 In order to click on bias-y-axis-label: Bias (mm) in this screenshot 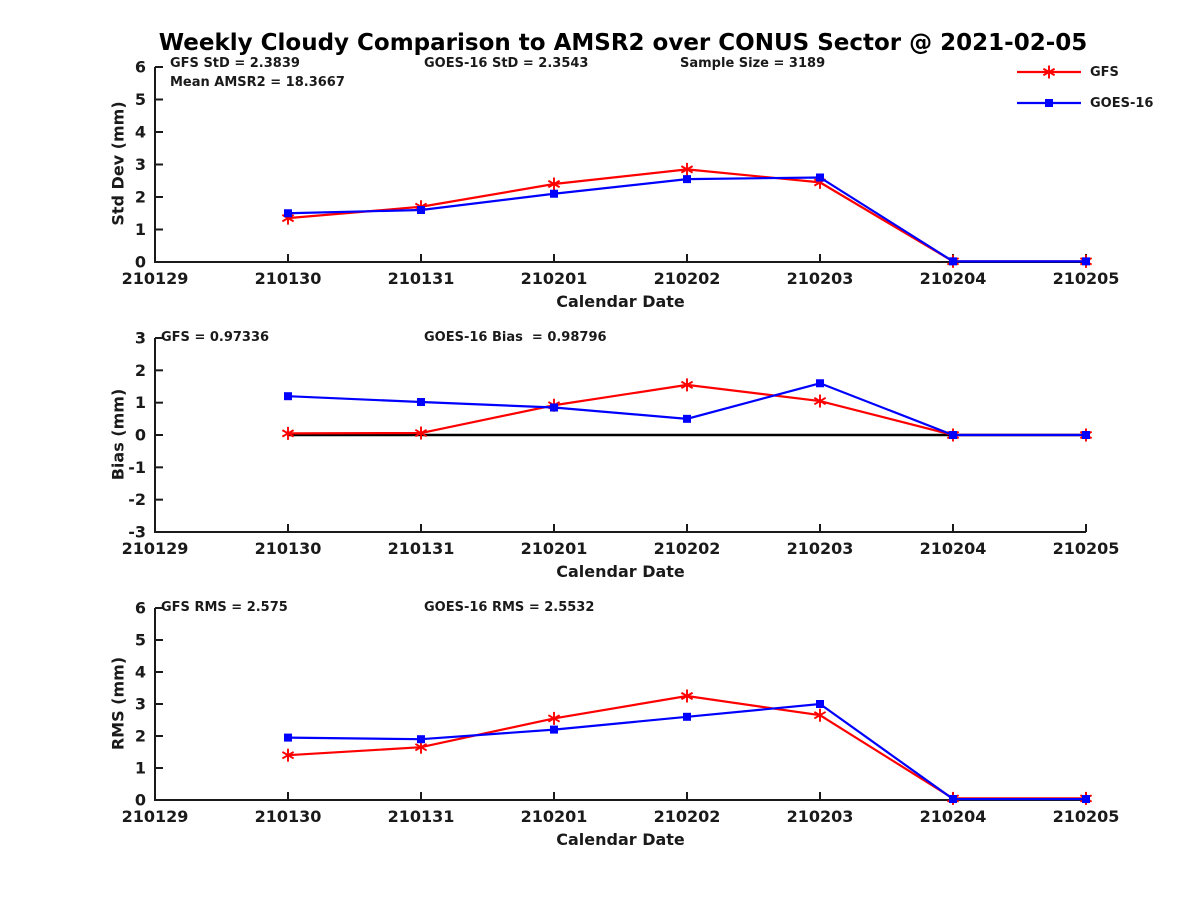, I will do `click(118, 434)`.